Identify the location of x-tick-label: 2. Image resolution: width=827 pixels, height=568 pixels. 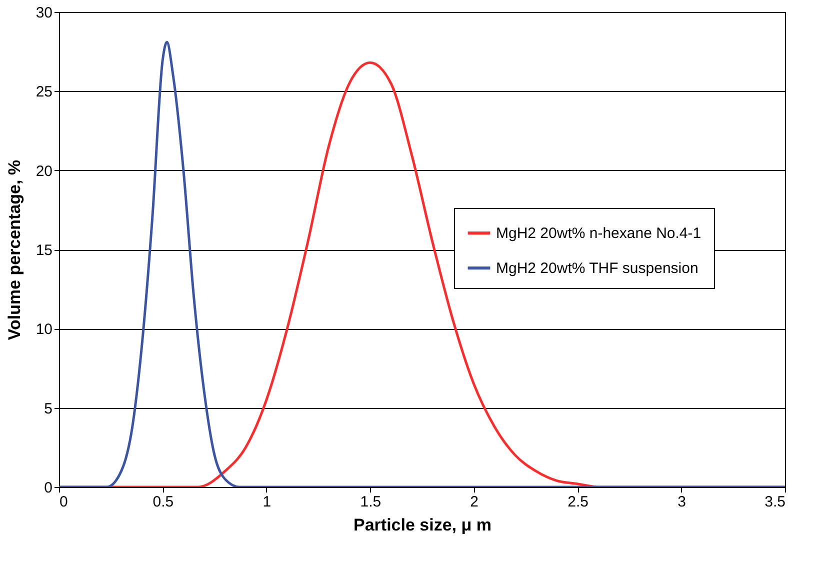
(474, 502).